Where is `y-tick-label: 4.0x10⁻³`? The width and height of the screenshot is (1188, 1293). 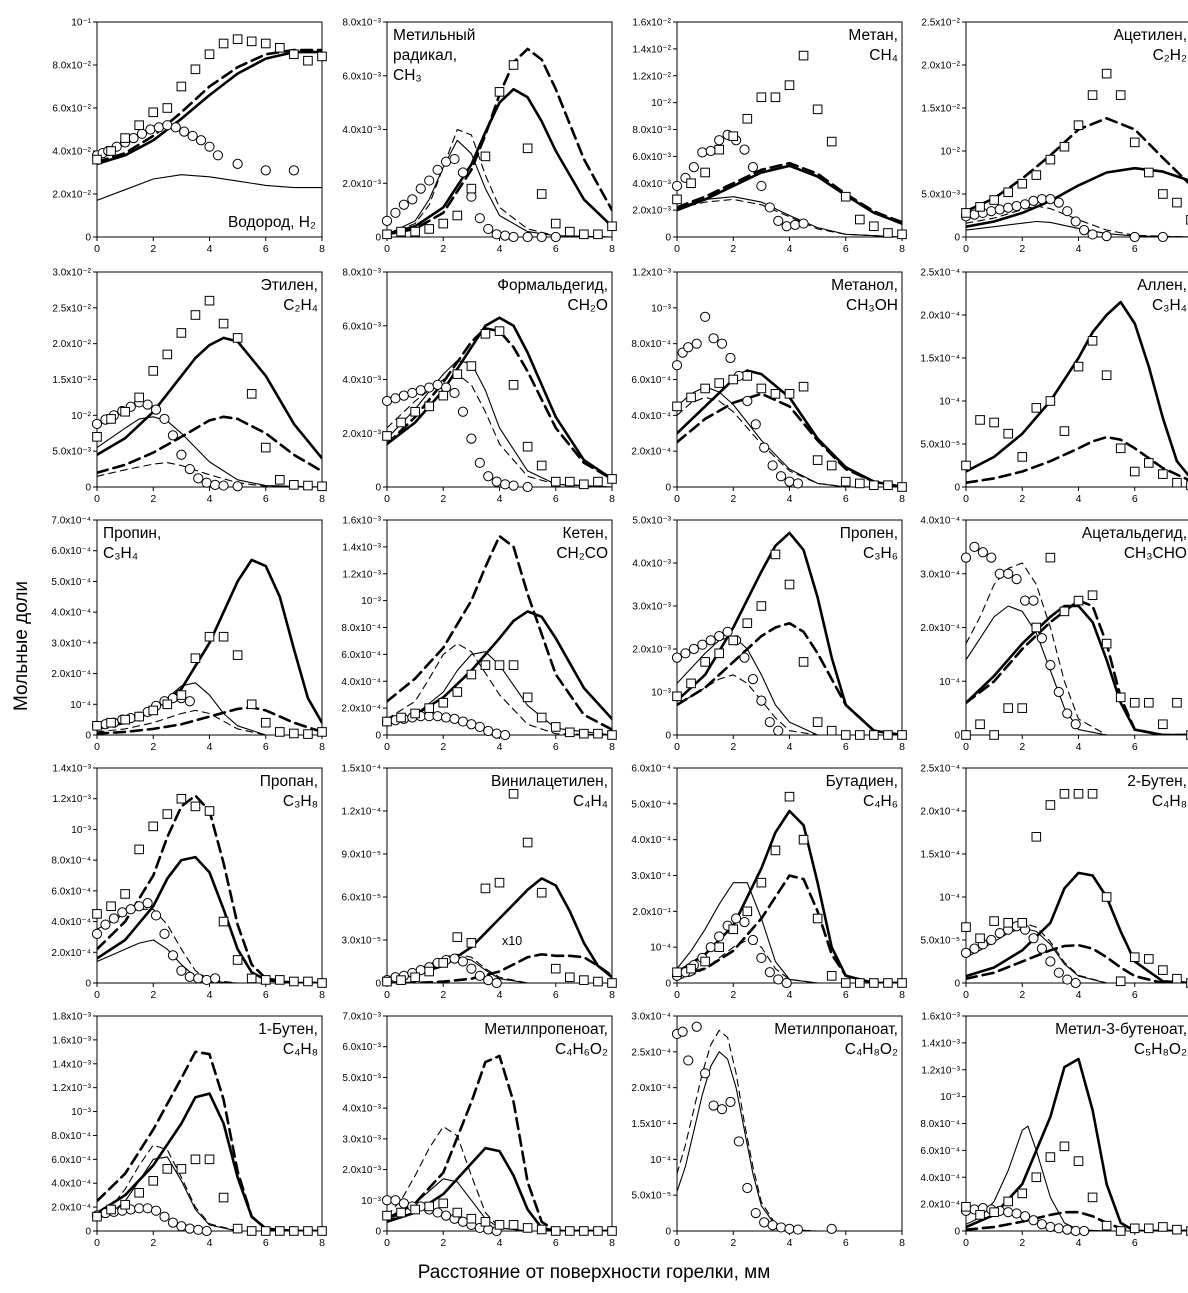
y-tick-label: 4.0x10⁻³ is located at coordinates (651, 184).